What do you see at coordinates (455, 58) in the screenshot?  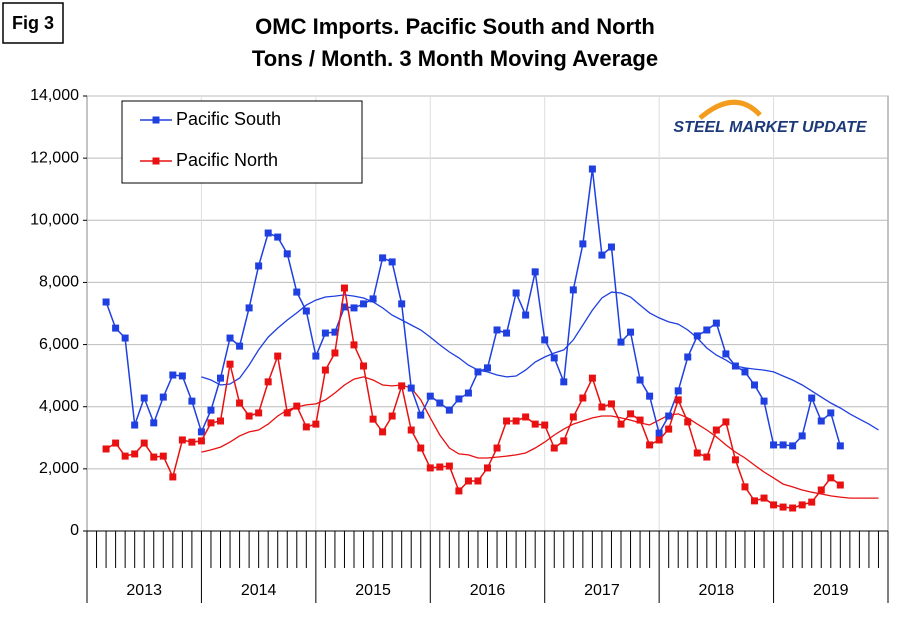 I see `chart-subtitle: Tons / Month. 3 Month Moving Average` at bounding box center [455, 58].